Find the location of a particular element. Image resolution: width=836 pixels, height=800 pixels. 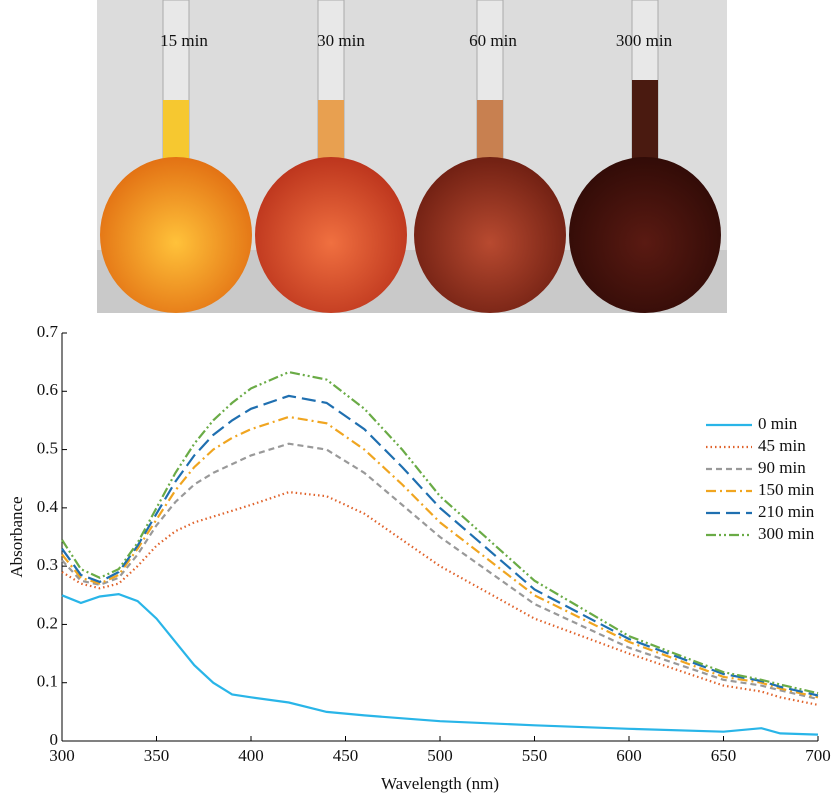

legend-label: 300 min is located at coordinates (786, 533).